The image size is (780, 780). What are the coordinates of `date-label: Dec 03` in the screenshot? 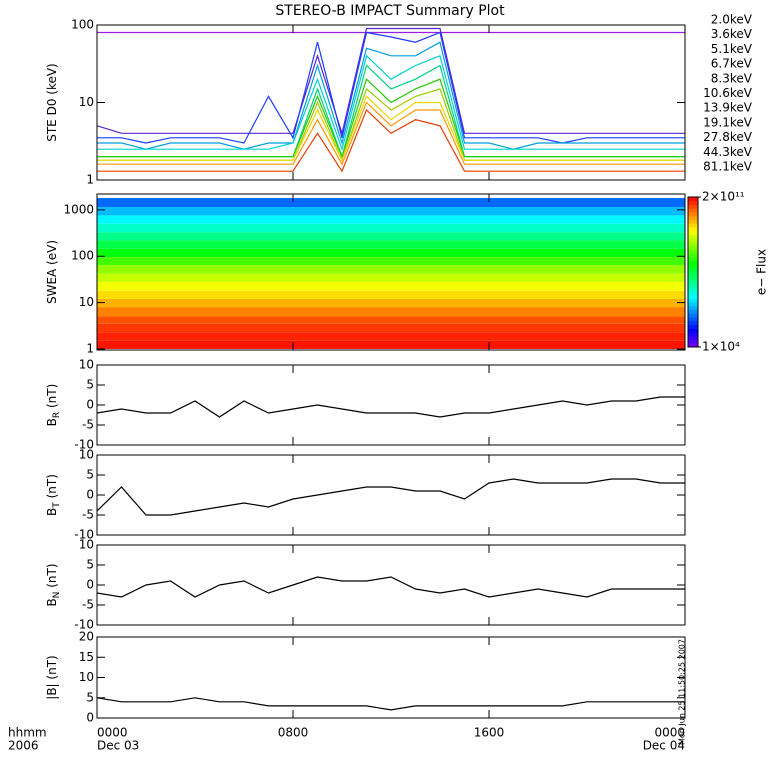 It's located at (118, 746).